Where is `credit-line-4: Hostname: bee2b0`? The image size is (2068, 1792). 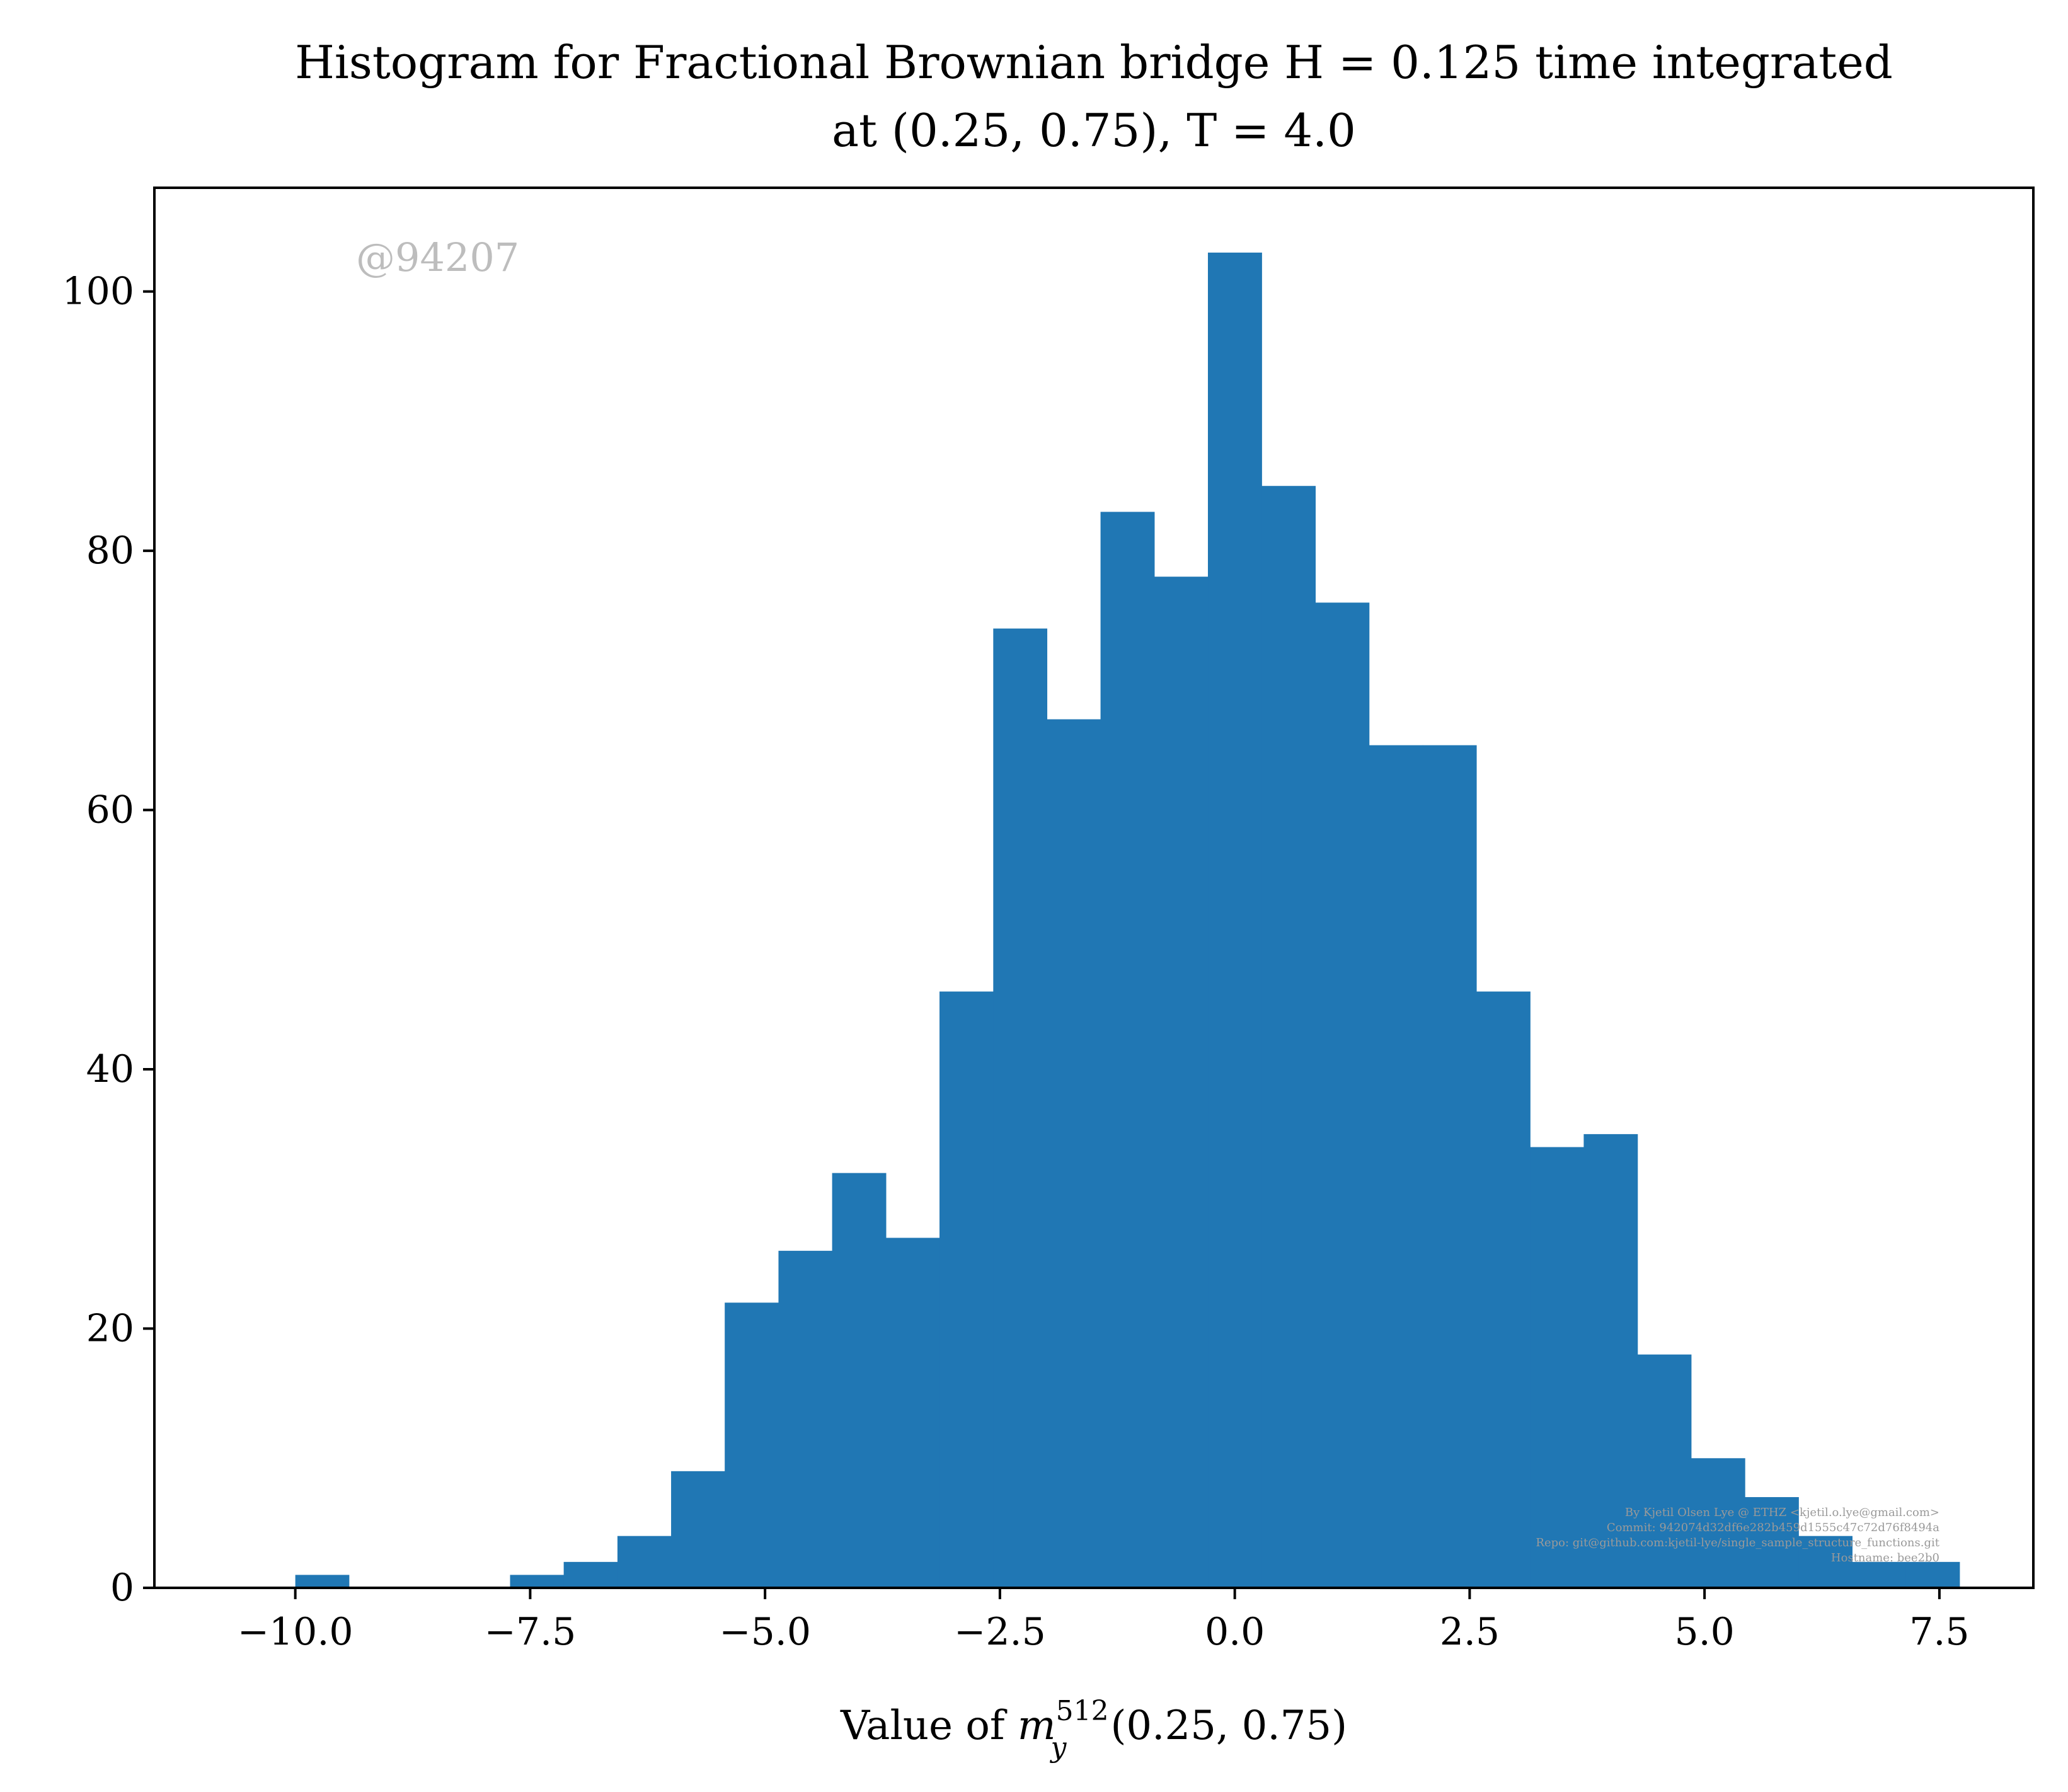 credit-line-4: Hostname: bee2b0 is located at coordinates (1885, 1558).